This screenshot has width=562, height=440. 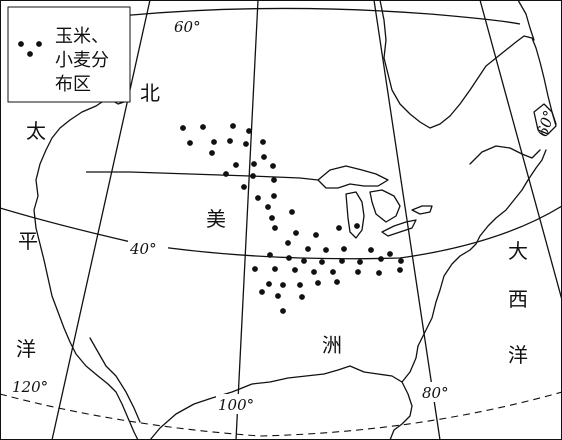 I want to click on label-north-america-2: 美, so click(x=216, y=219).